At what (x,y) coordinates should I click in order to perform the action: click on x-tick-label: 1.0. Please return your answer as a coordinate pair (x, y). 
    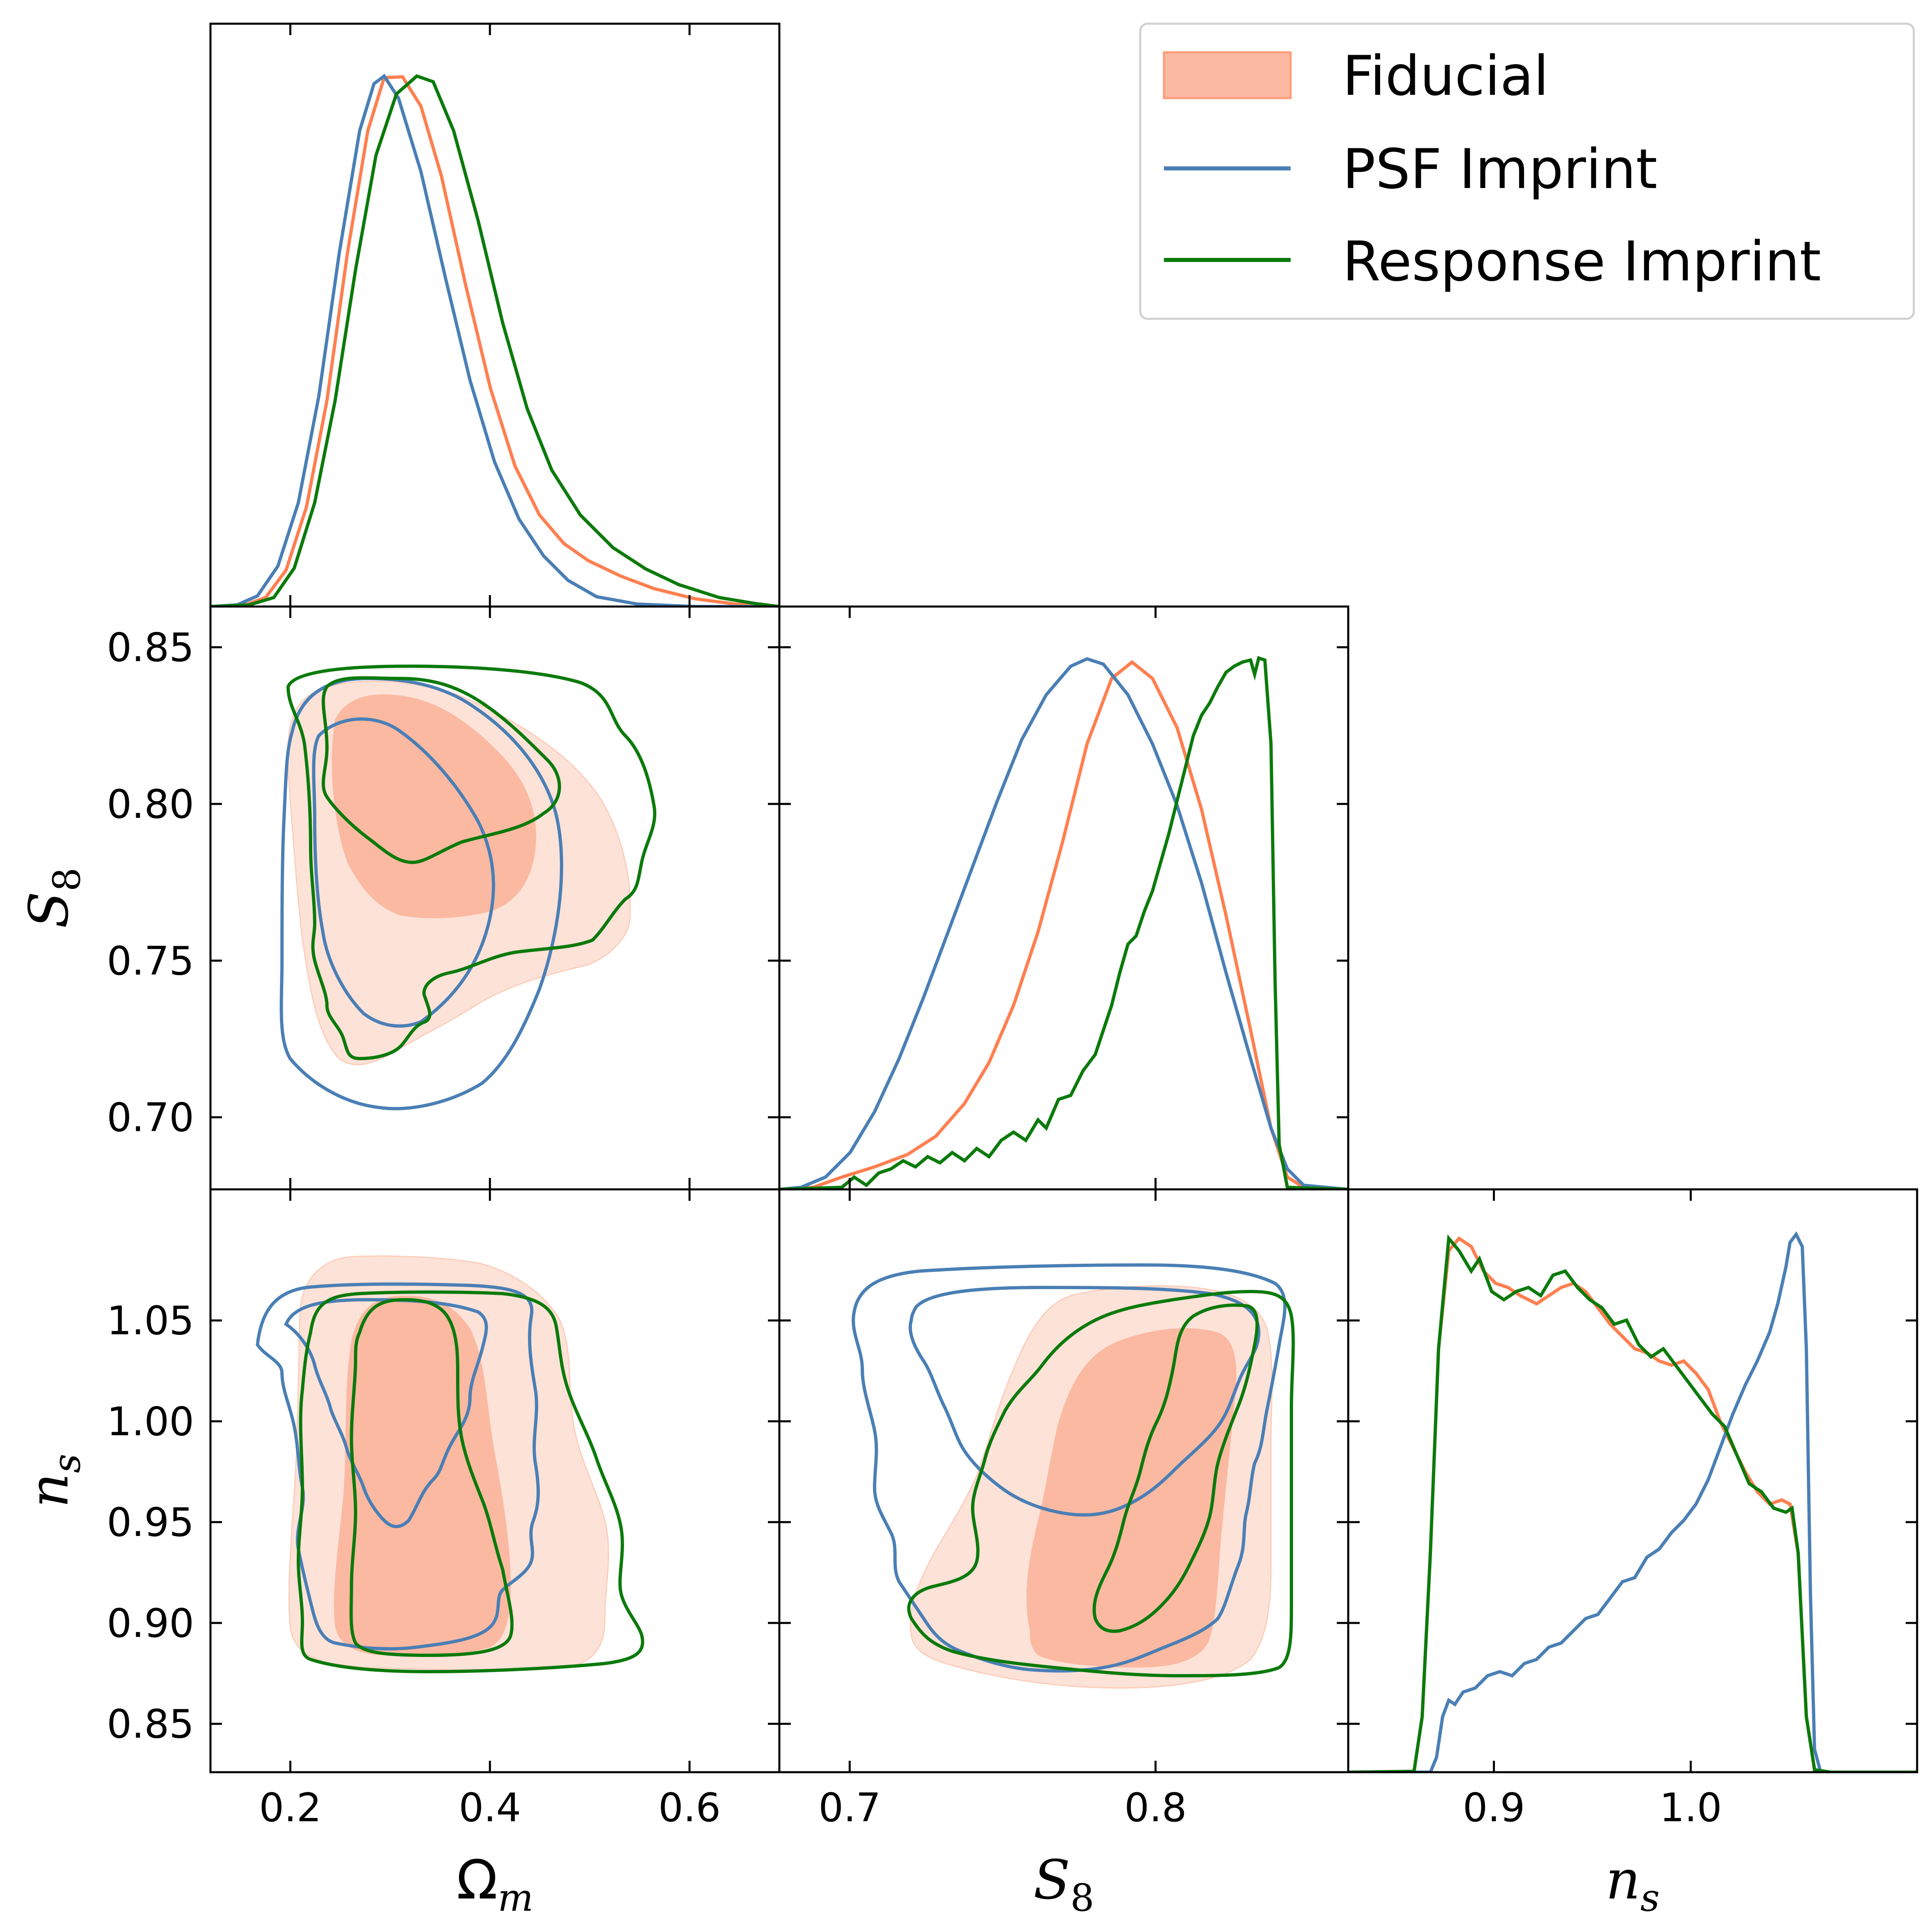
    Looking at the image, I should click on (1691, 1808).